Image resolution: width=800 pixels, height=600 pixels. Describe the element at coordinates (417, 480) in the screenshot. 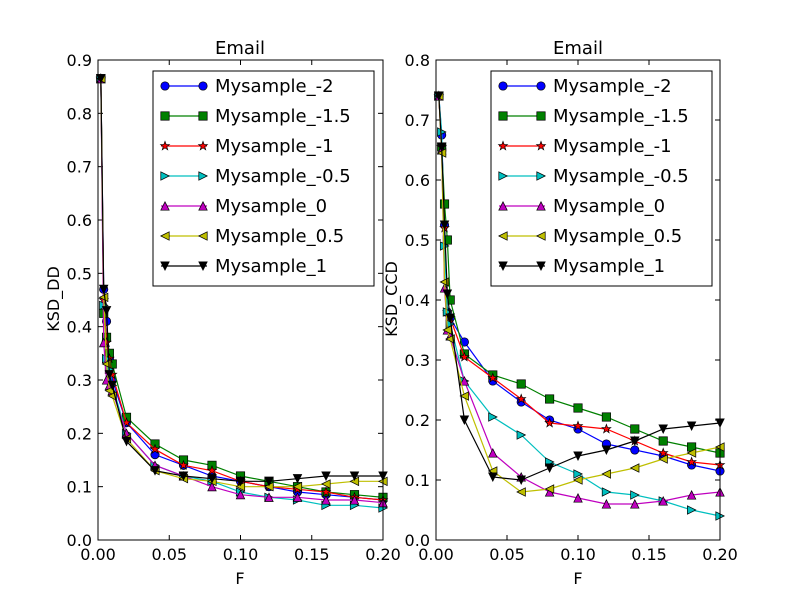

I see `y-tick-label: 0.1` at that location.